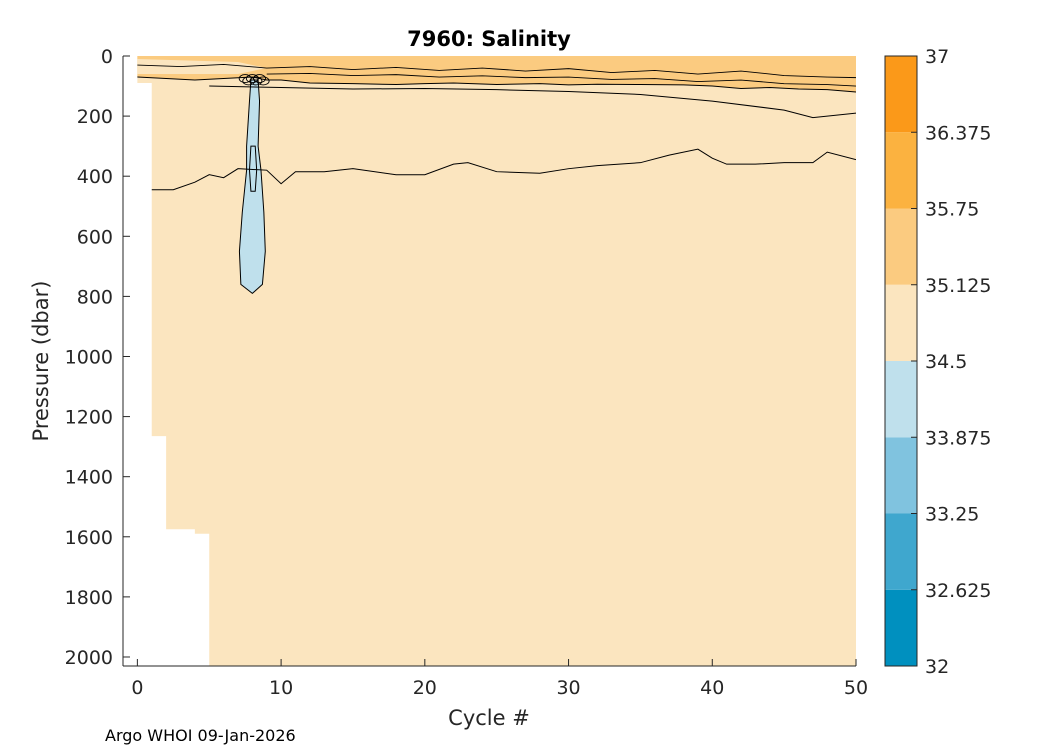 The width and height of the screenshot is (1050, 750). Describe the element at coordinates (253, 168) in the screenshot. I see `plume-inner-contour` at that location.